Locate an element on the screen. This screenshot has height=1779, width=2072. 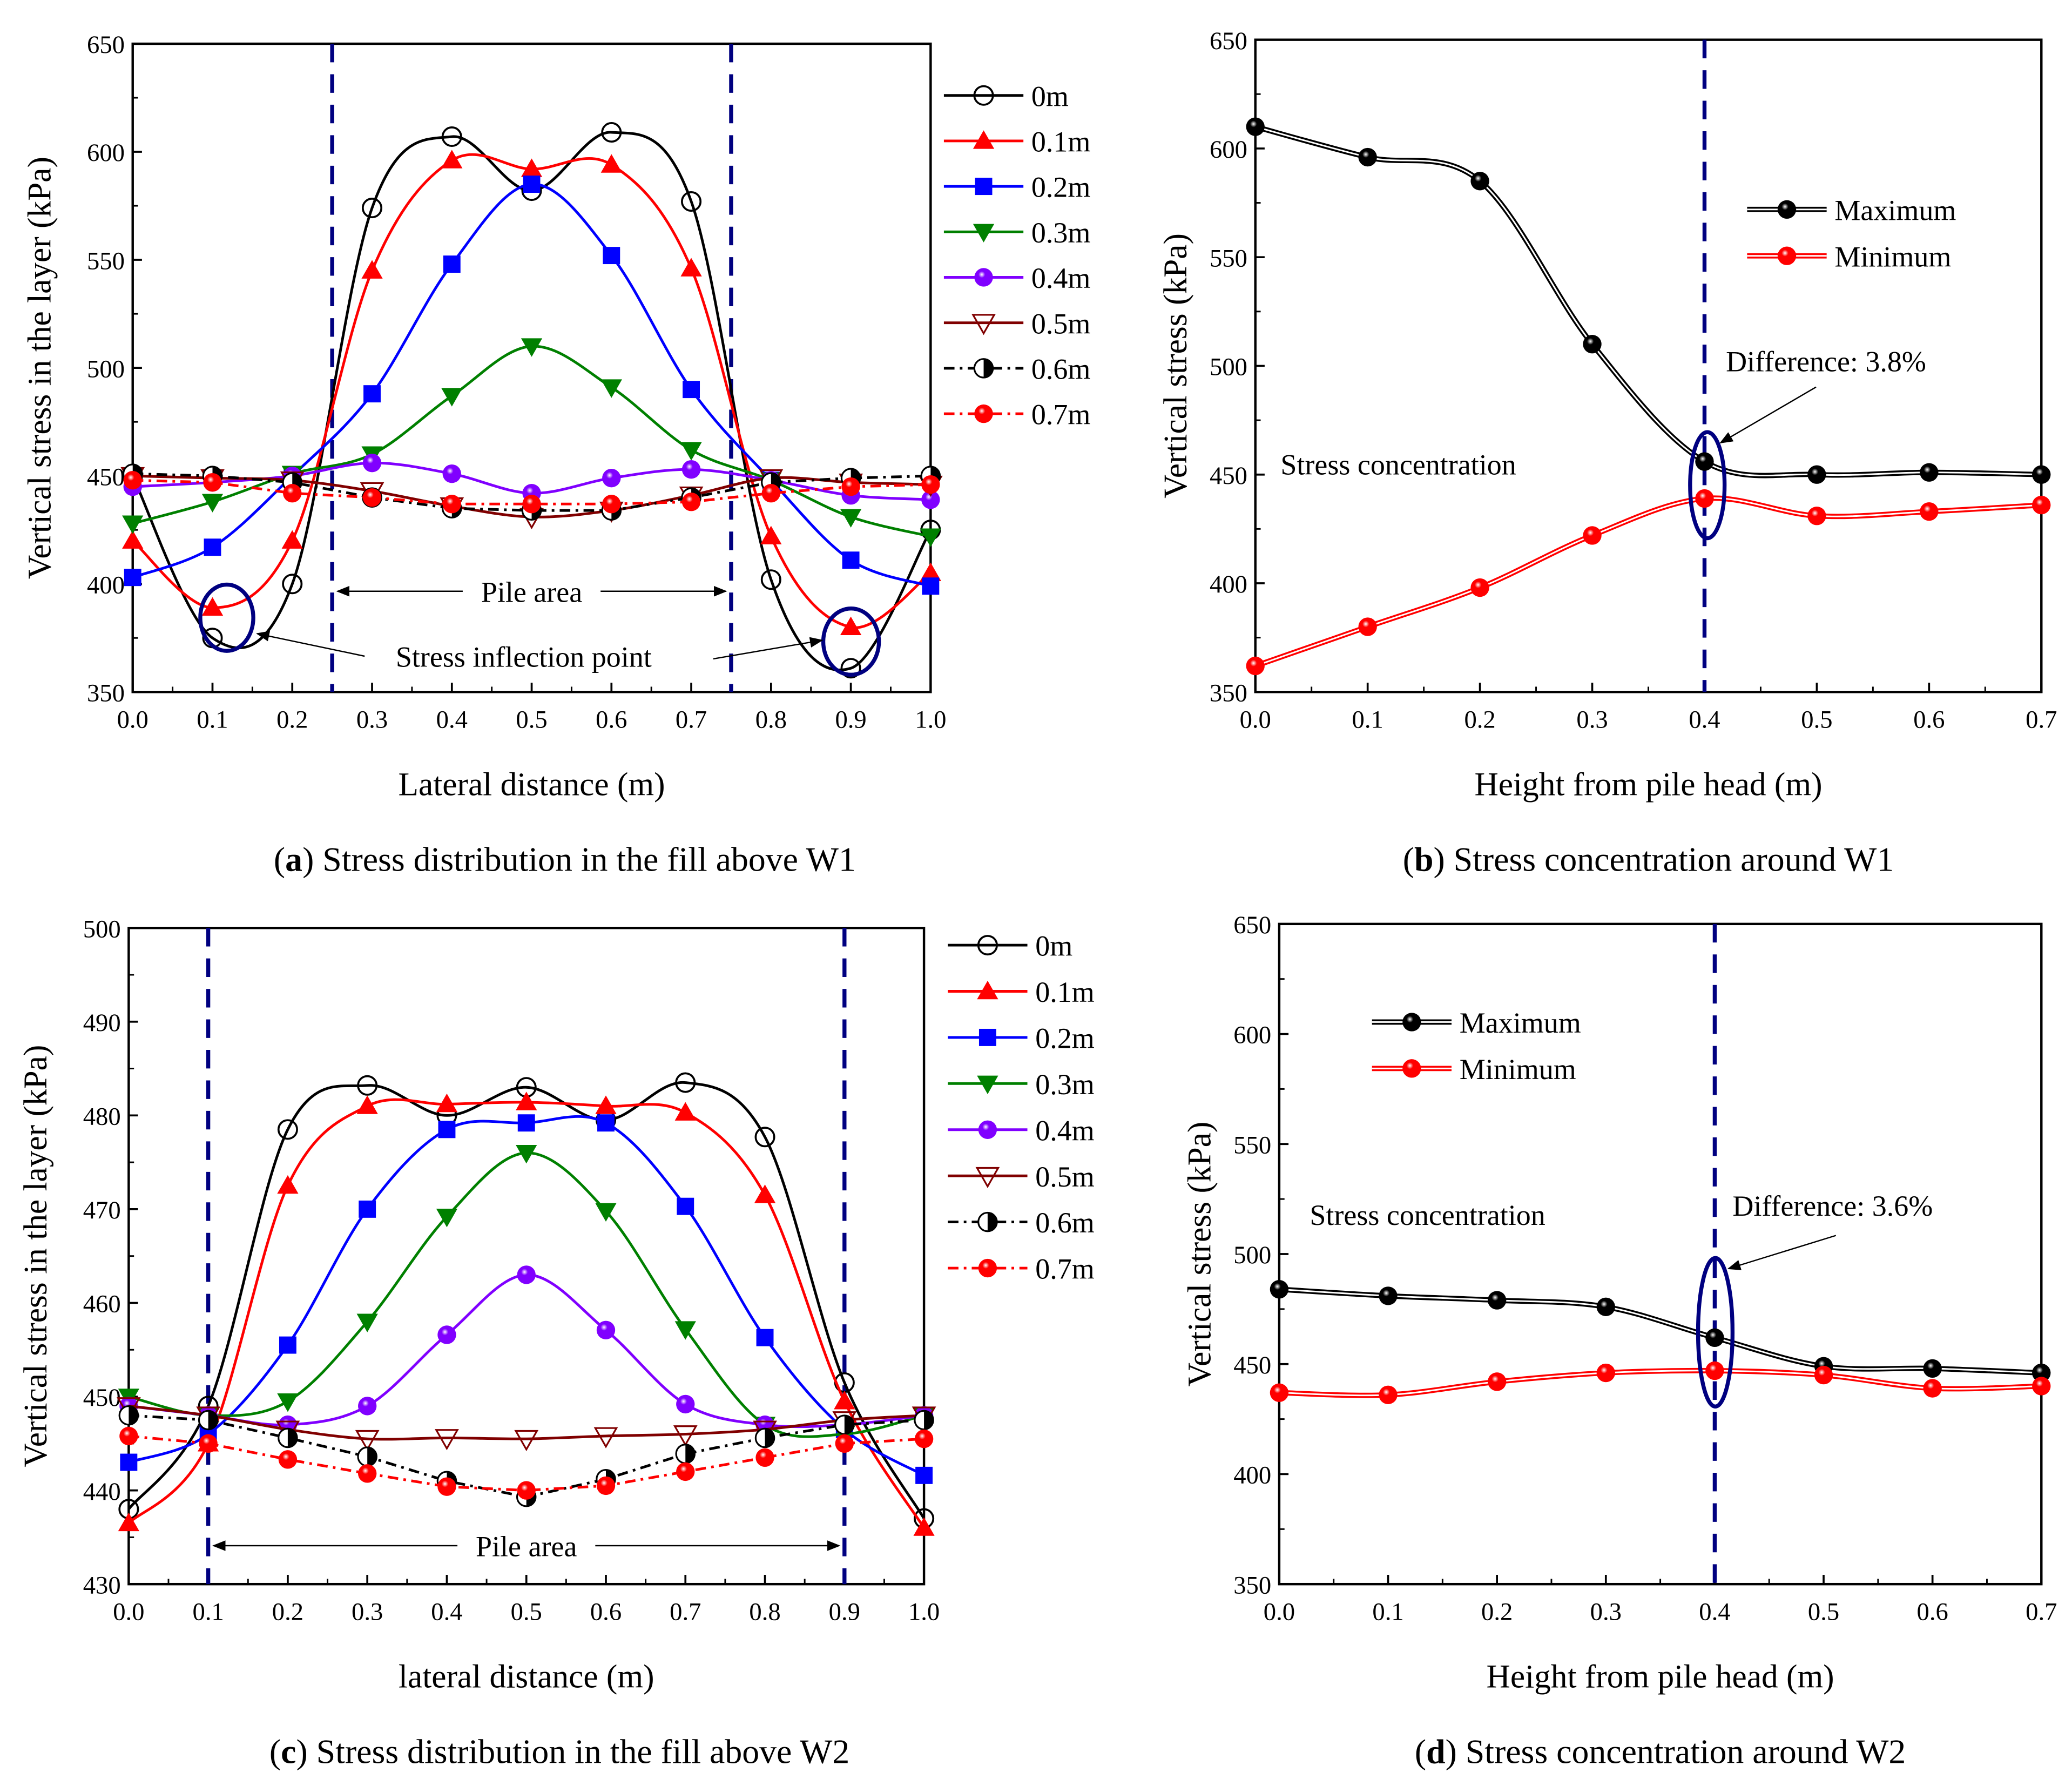
legend-item: 0m is located at coordinates (1006, 96).